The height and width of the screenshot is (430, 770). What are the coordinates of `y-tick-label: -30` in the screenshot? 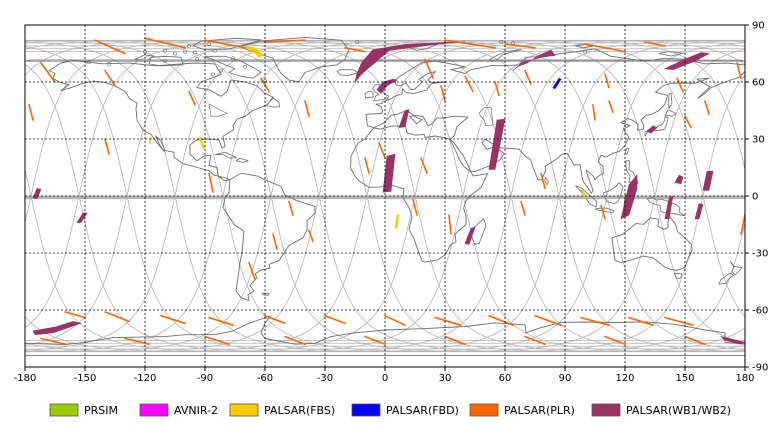 It's located at (760, 254).